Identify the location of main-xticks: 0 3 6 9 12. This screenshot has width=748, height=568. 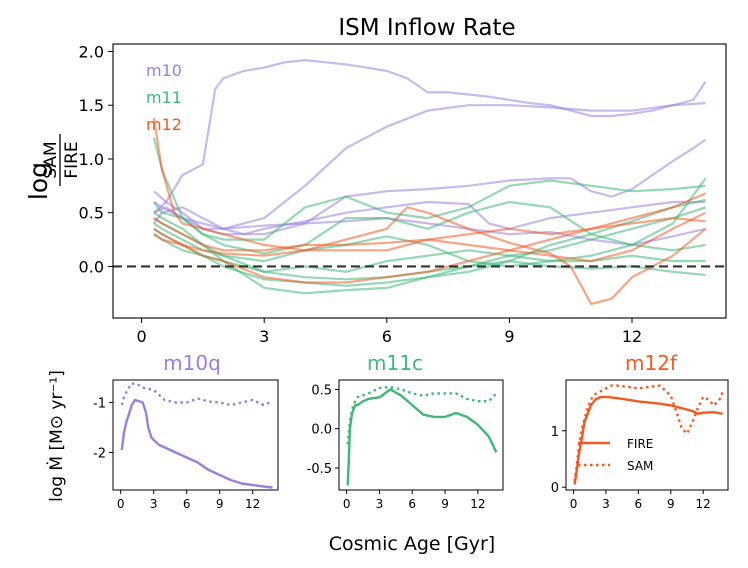
(389, 332).